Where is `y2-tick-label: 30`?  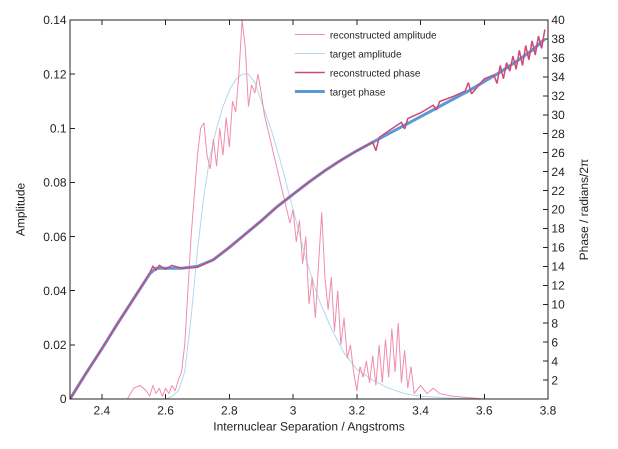 y2-tick-label: 30 is located at coordinates (558, 115).